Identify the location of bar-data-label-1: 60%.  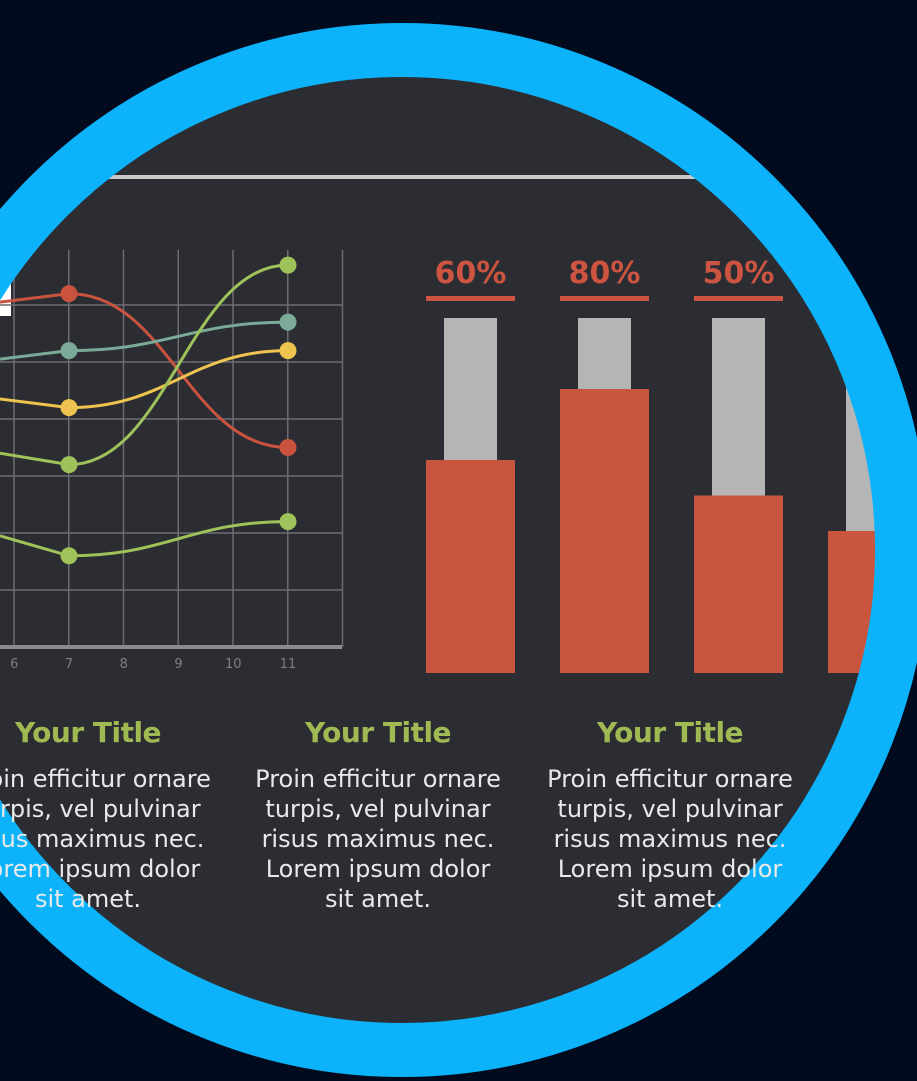
(471, 273).